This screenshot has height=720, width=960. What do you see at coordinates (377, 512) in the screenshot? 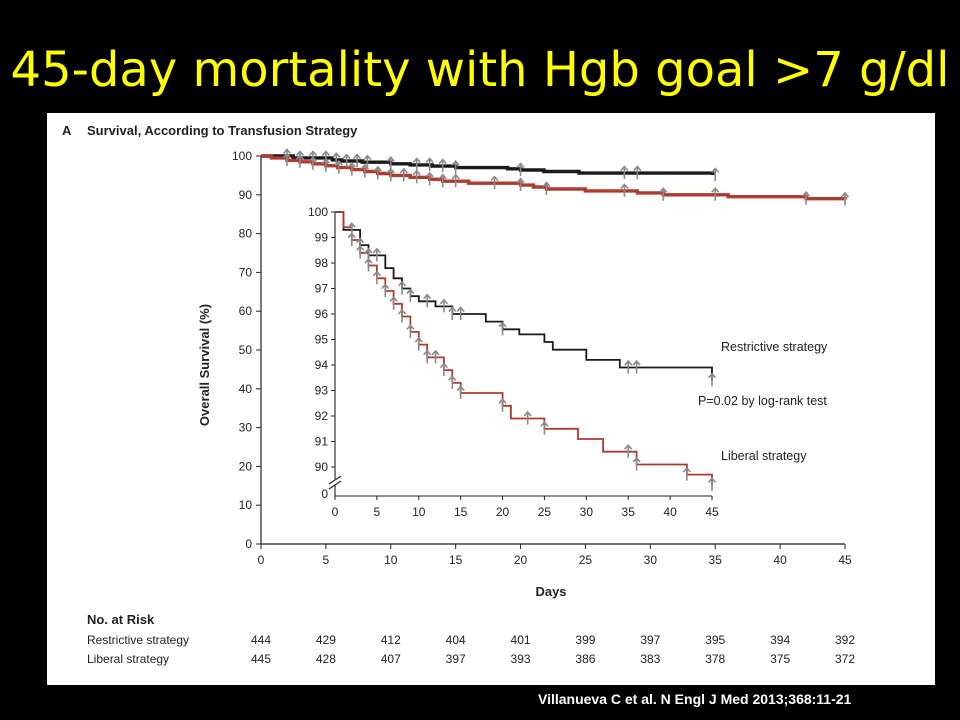
I see `inset-x-tick-label: 5` at bounding box center [377, 512].